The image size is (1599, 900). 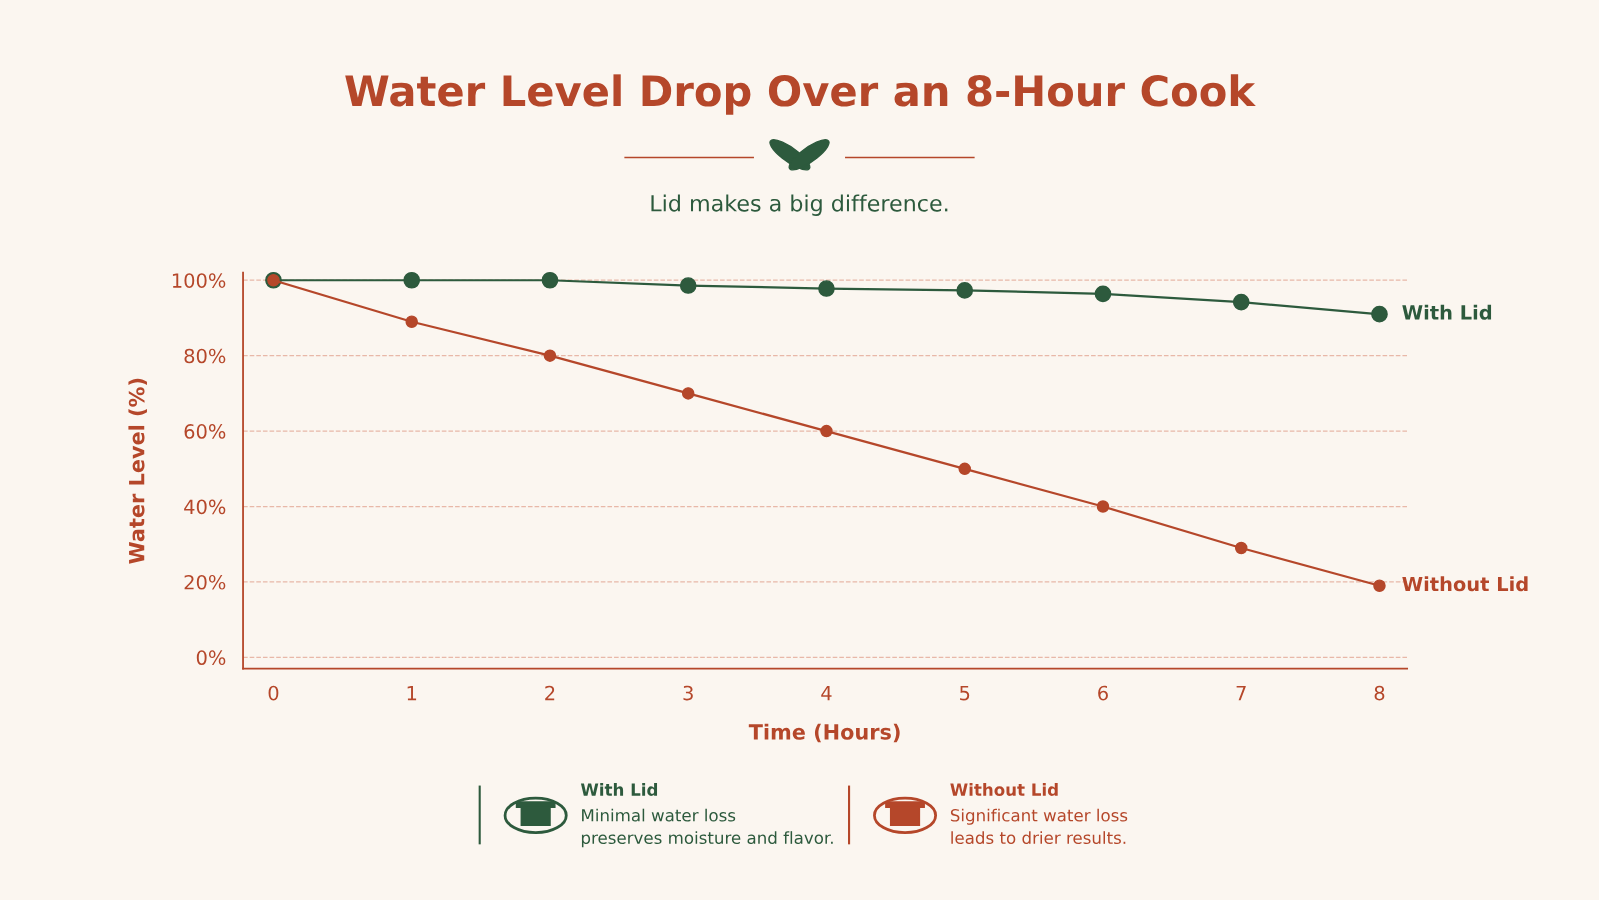 I want to click on x-tick-label: 3, so click(x=688, y=693).